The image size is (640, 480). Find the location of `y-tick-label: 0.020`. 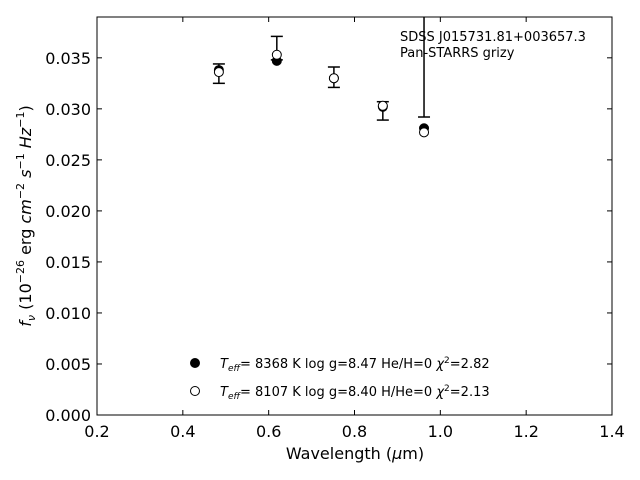

y-tick-label: 0.020 is located at coordinates (68, 211).